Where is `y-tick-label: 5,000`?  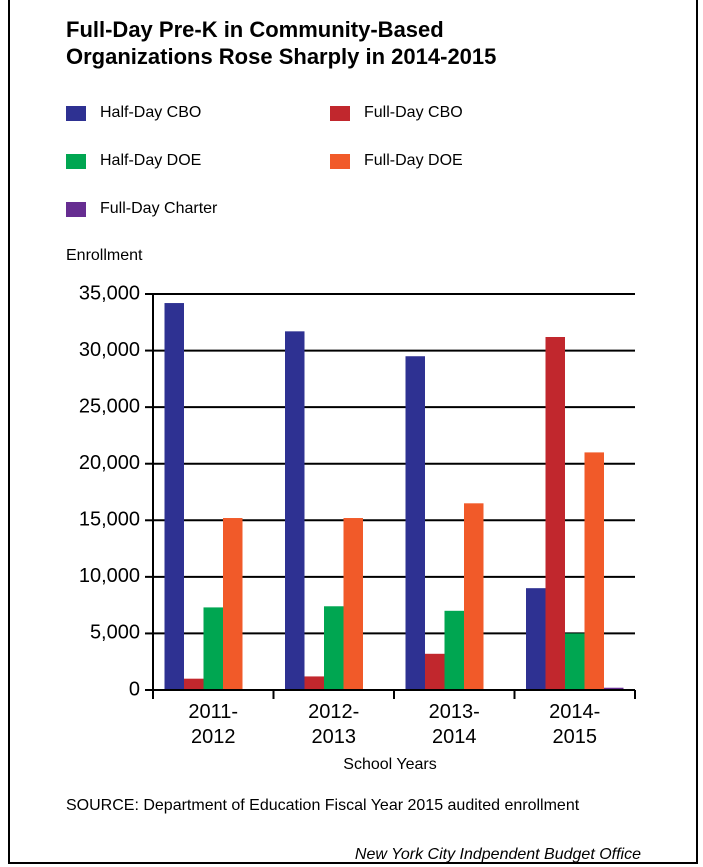 y-tick-label: 5,000 is located at coordinates (115, 633).